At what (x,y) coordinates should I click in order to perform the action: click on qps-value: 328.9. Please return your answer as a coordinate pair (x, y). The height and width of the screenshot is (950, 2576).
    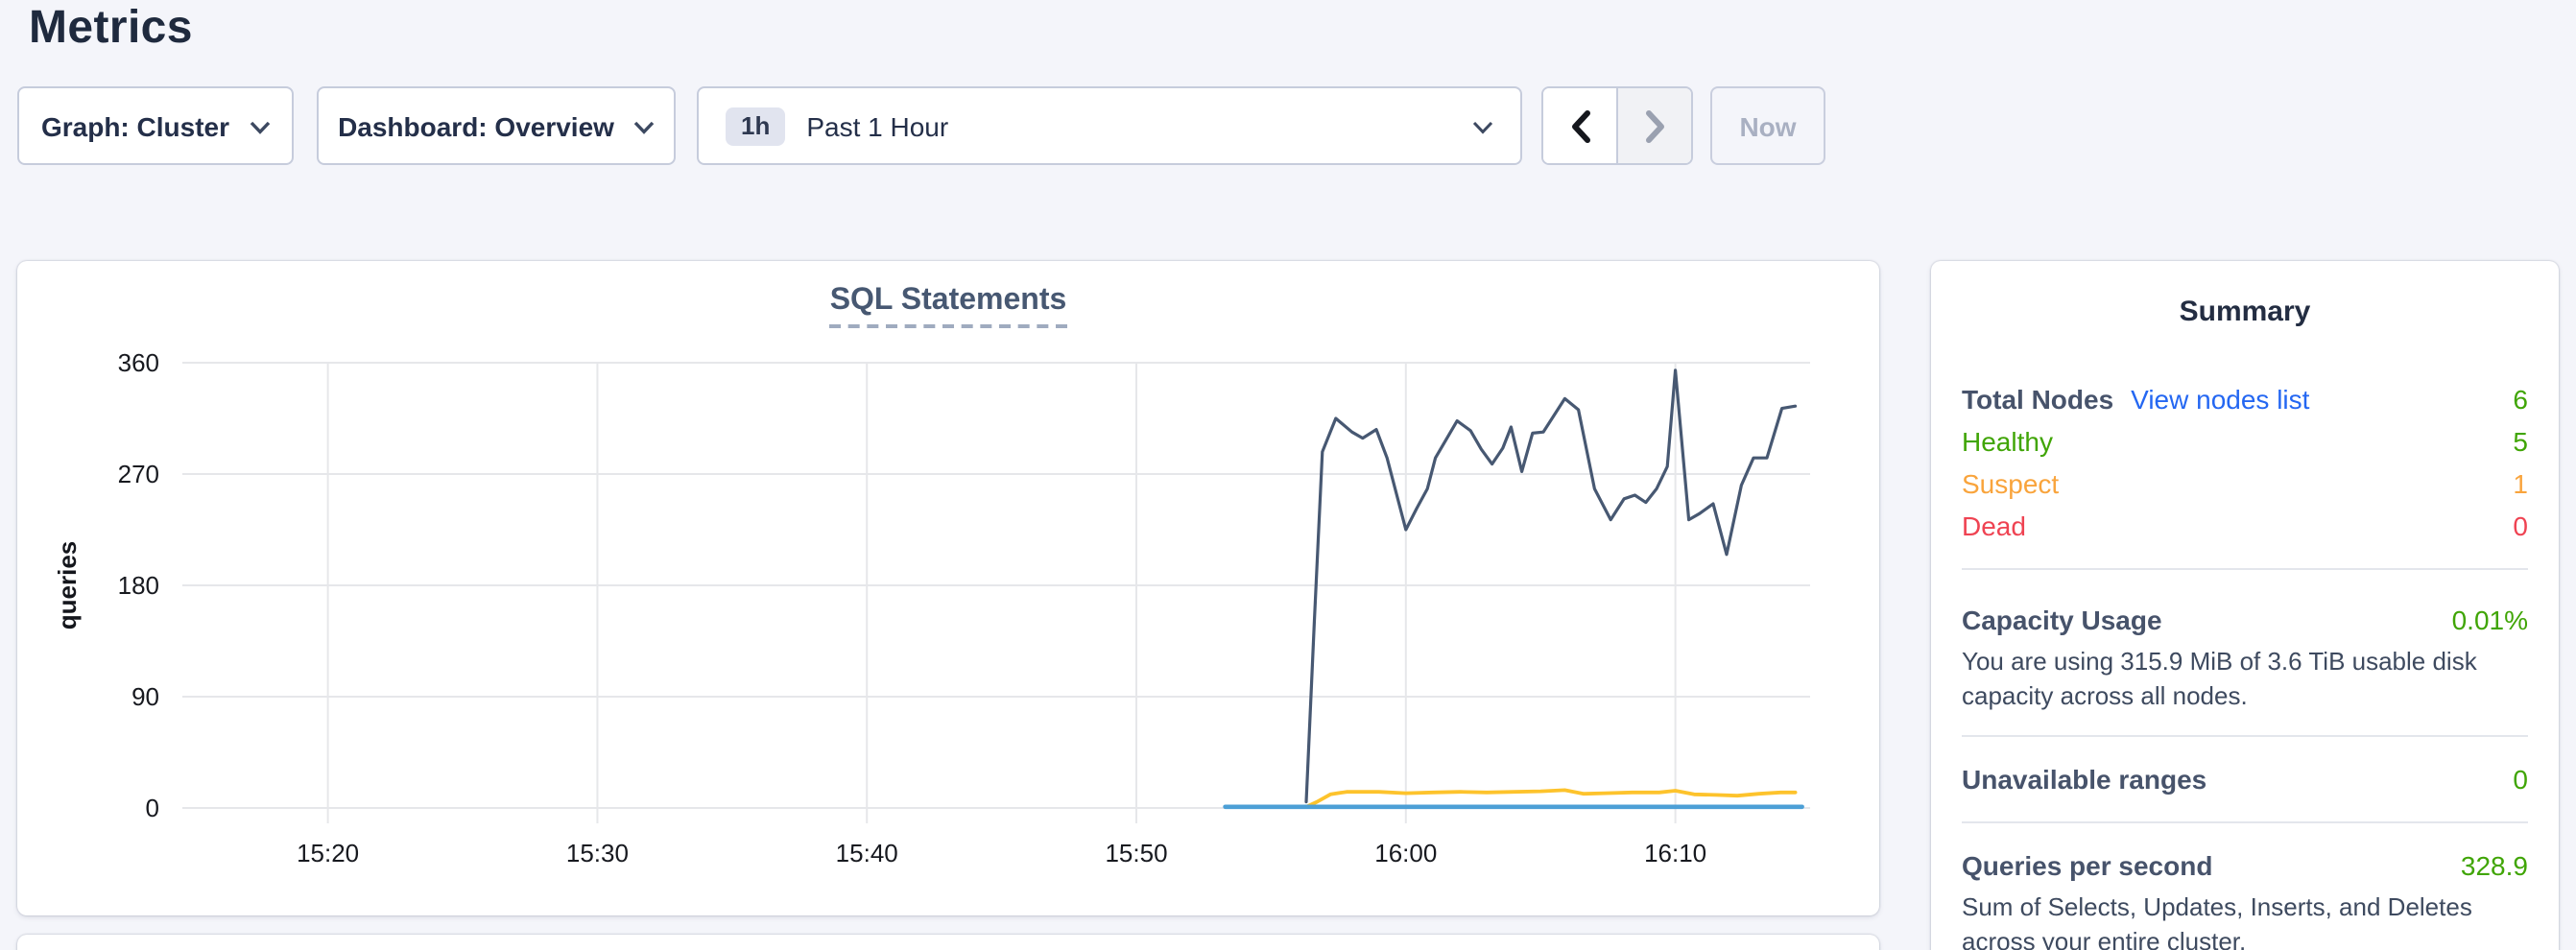
    Looking at the image, I should click on (2494, 865).